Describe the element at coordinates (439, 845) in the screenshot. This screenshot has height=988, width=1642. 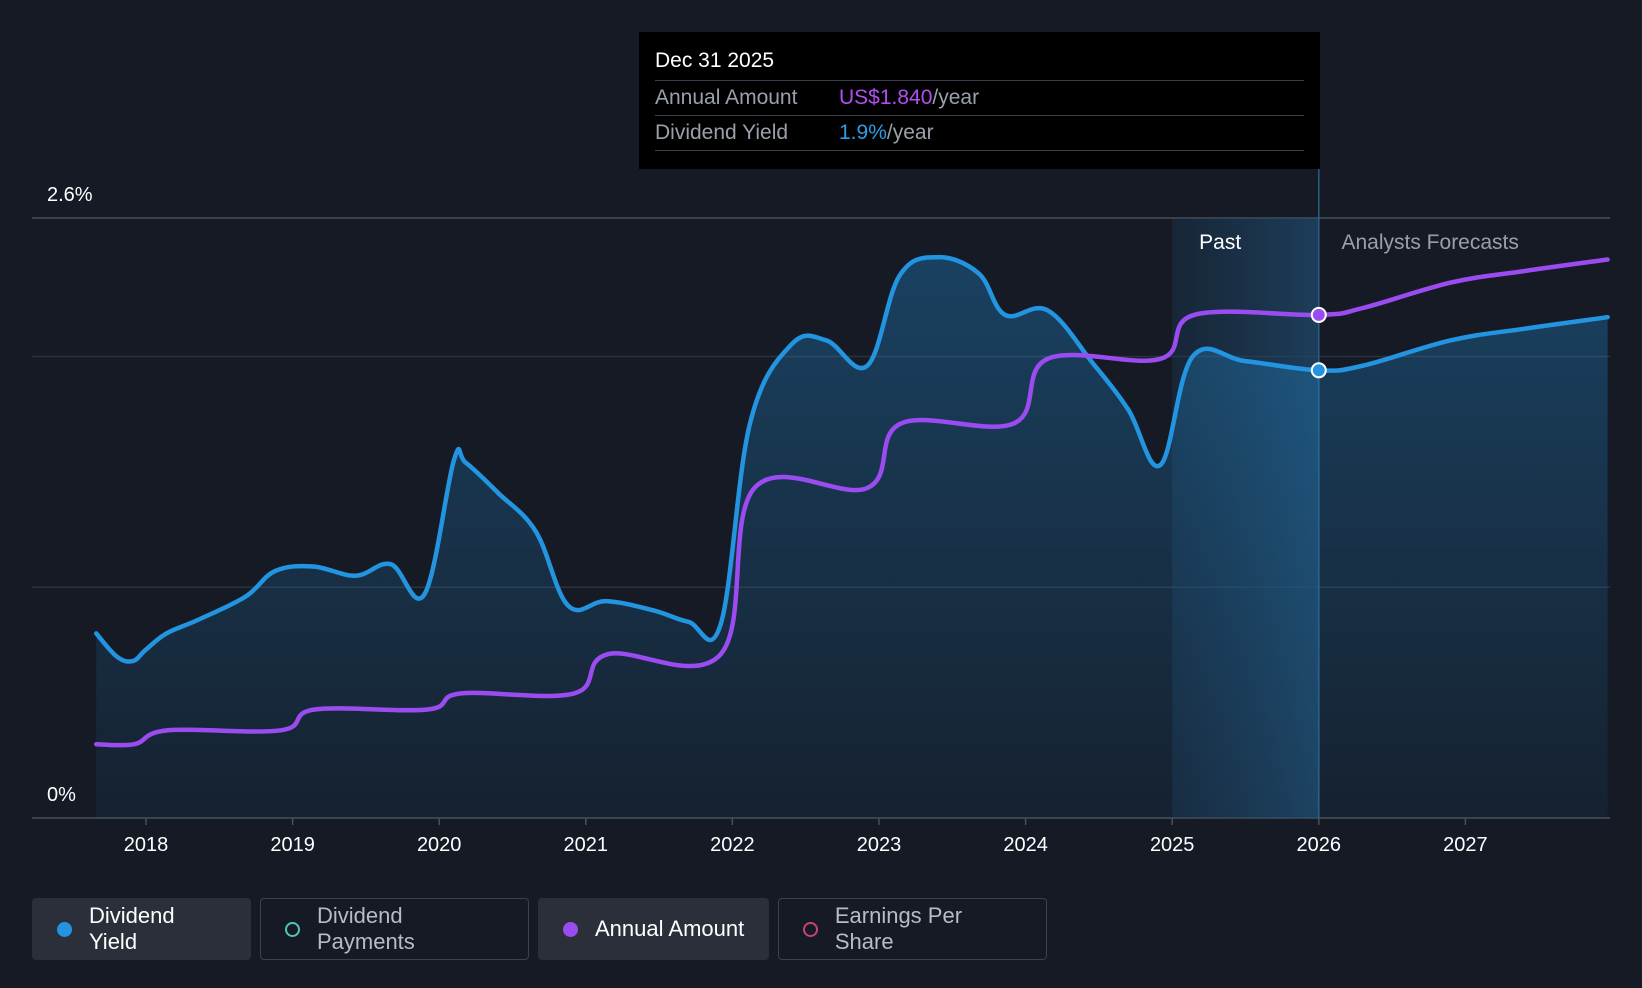
I see `x-tick-label: 2020` at that location.